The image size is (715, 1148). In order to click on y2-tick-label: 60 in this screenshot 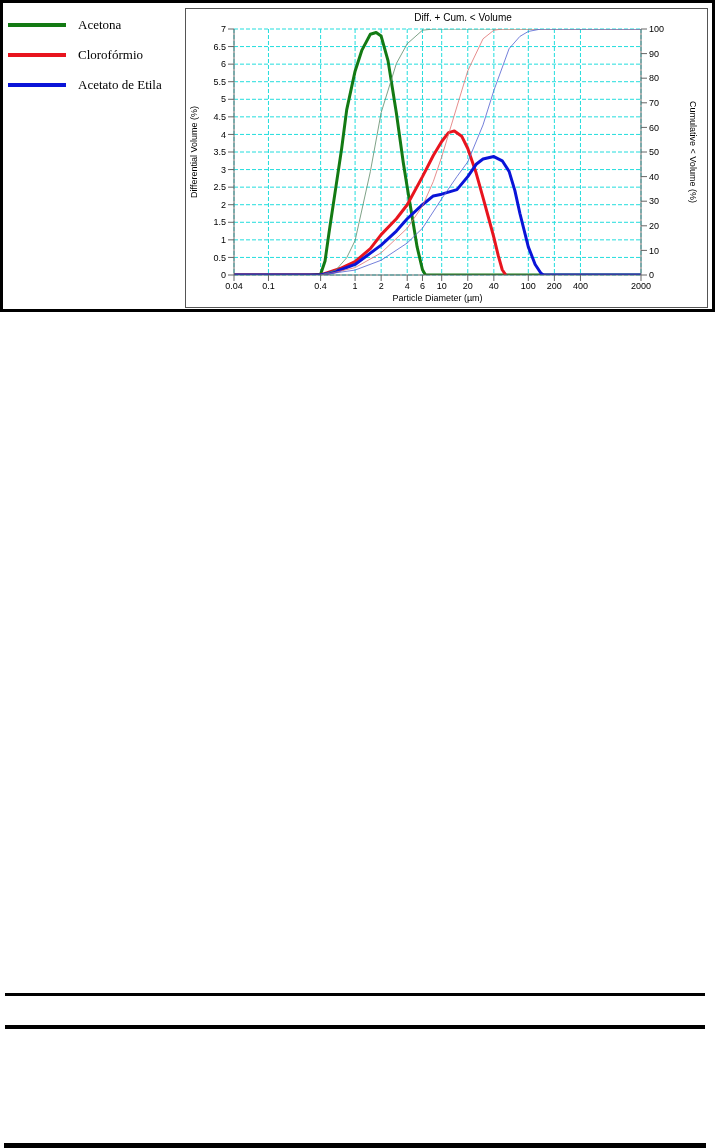, I will do `click(654, 127)`.